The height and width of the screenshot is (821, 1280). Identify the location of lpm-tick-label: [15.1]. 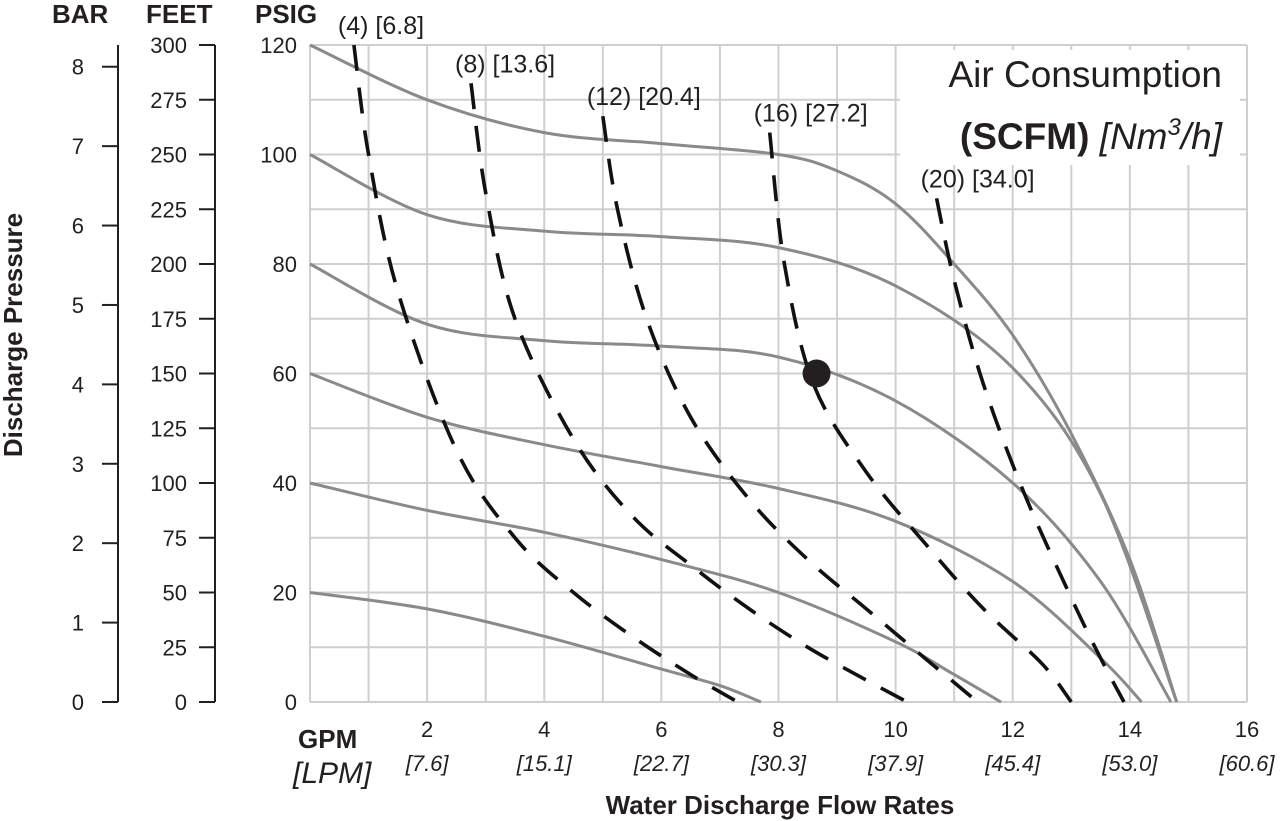
(544, 763).